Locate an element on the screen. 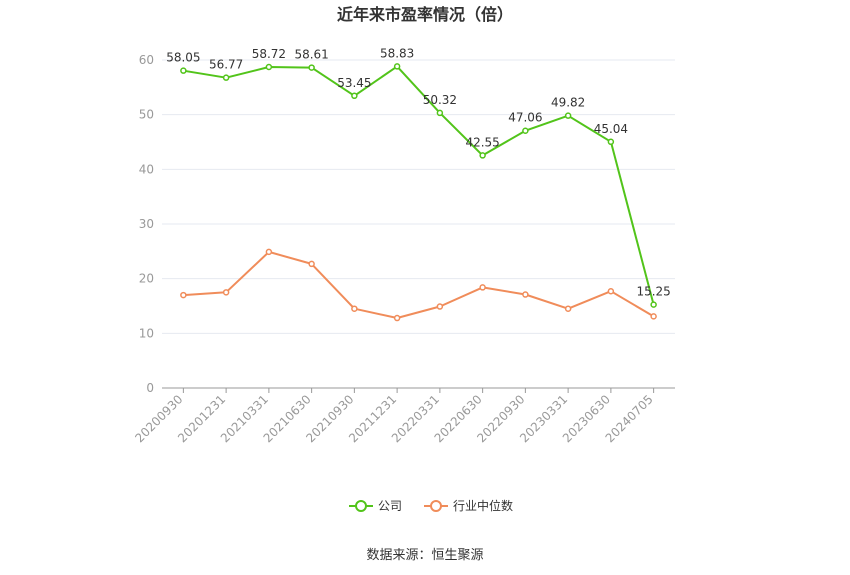  source-note: 数据来源：恒生聚源 is located at coordinates (424, 555).